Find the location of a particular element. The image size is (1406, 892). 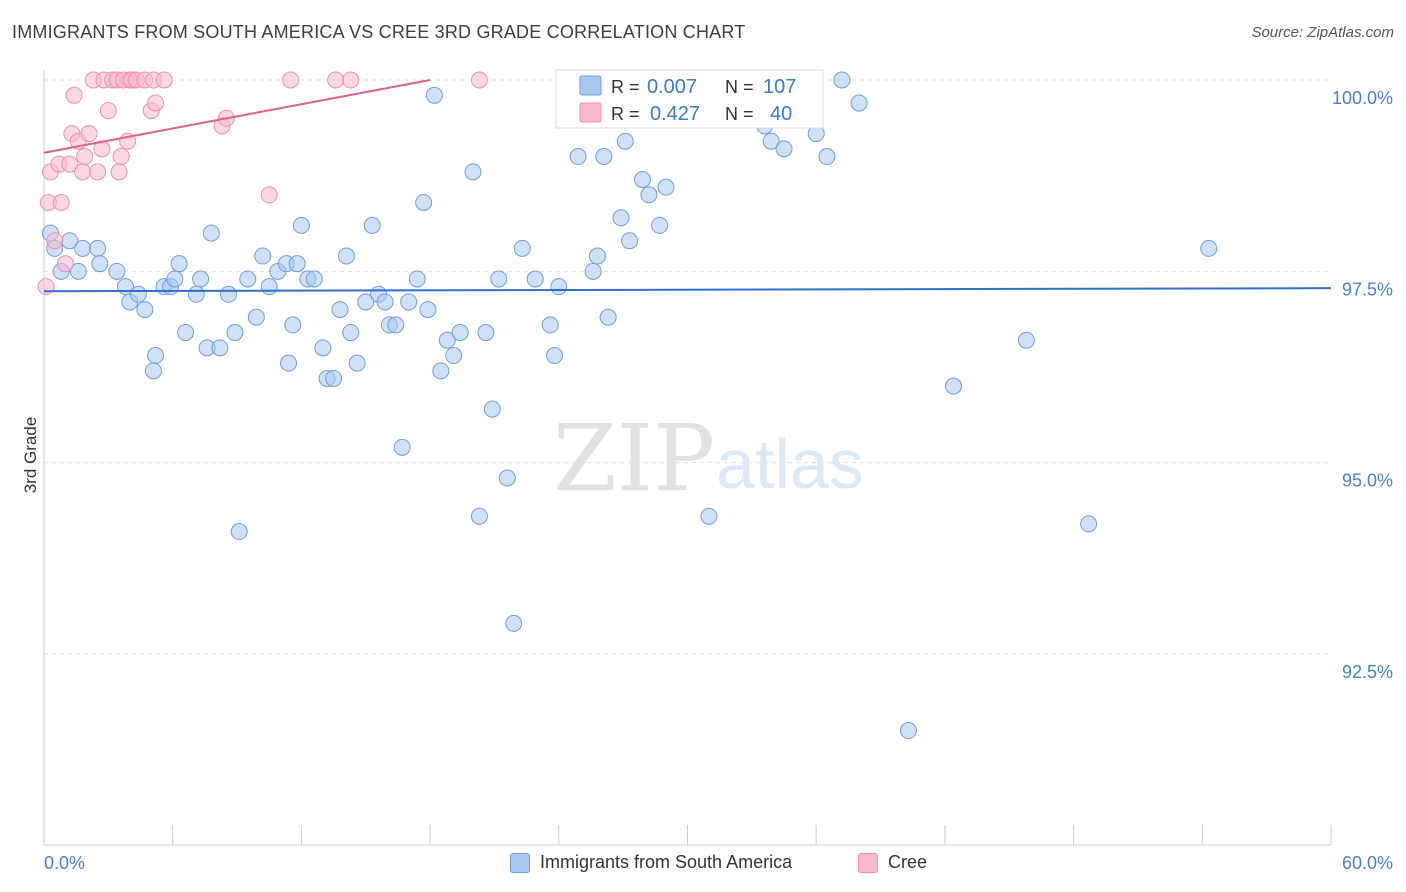

legend-n-value-blue: 107 is located at coordinates (779, 87).